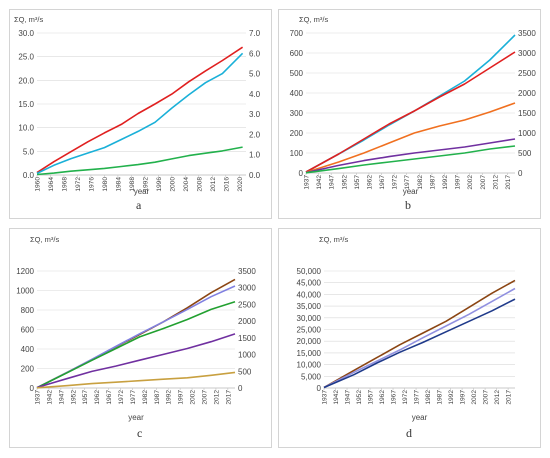  What do you see at coordinates (458, 182) in the screenshot?
I see `x-tick-label: 1997` at bounding box center [458, 182].